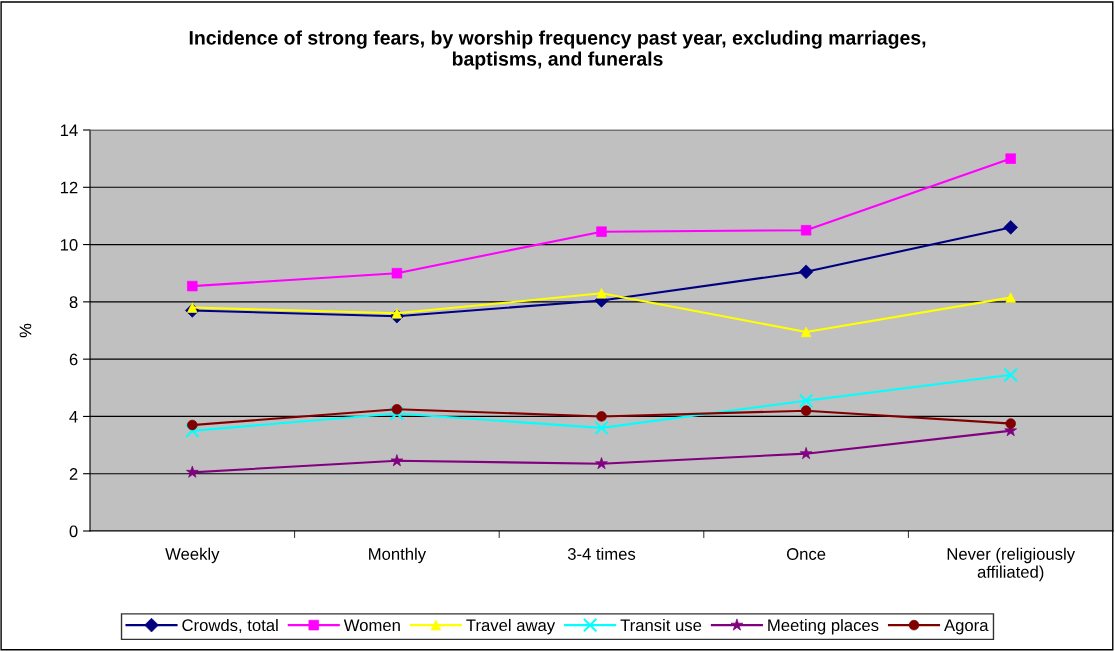 The width and height of the screenshot is (1115, 651). I want to click on y-tick-label: 6, so click(73, 359).